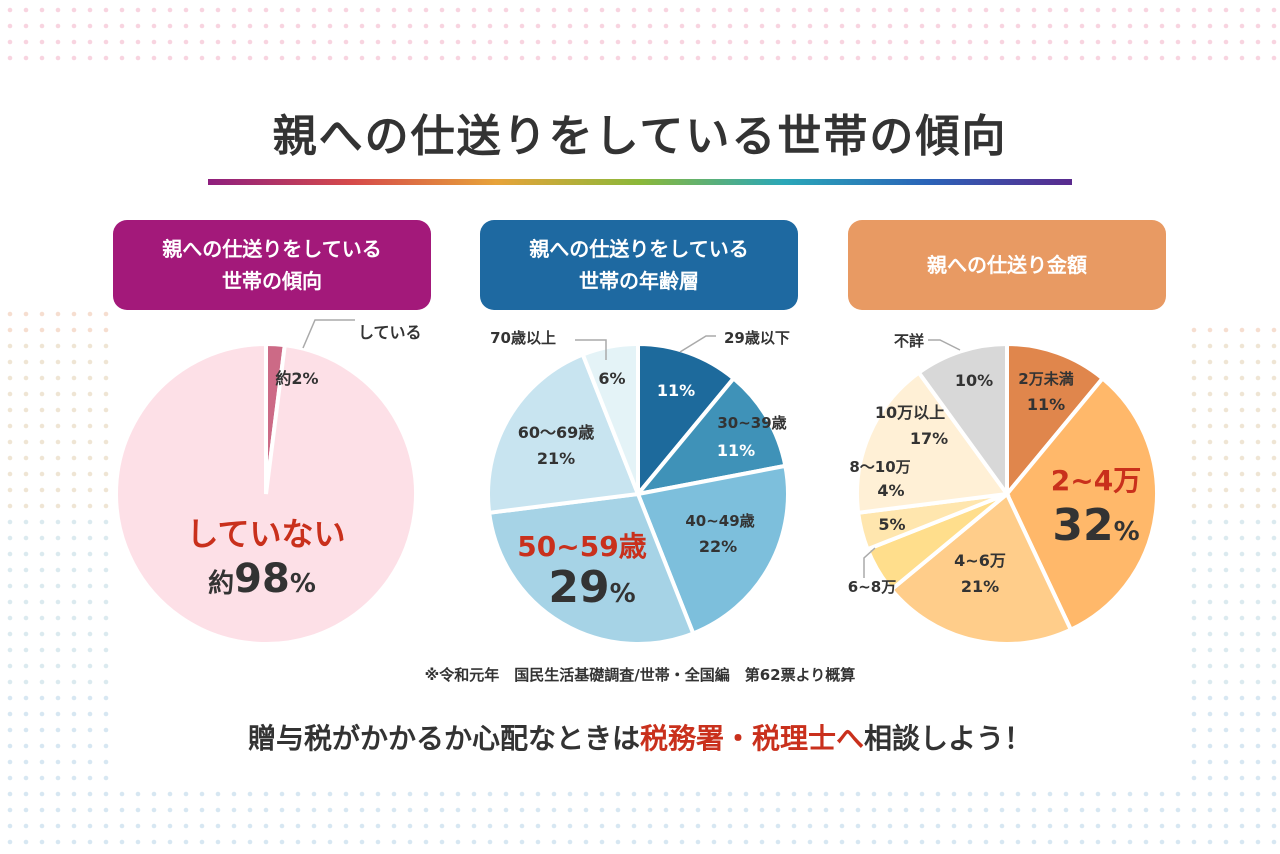  Describe the element at coordinates (272, 281) in the screenshot. I see `panel-header-line: 世帯の傾向` at that location.